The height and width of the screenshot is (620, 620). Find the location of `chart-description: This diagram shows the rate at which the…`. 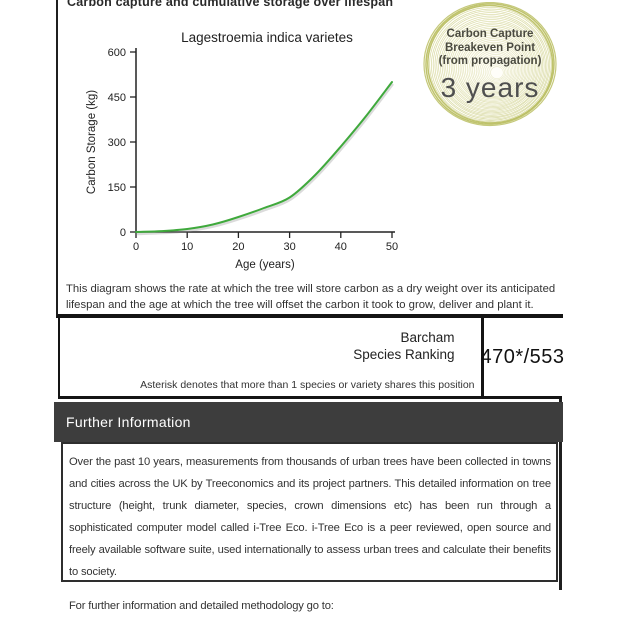

chart-description: This diagram shows the rate at which the… is located at coordinates (311, 297).